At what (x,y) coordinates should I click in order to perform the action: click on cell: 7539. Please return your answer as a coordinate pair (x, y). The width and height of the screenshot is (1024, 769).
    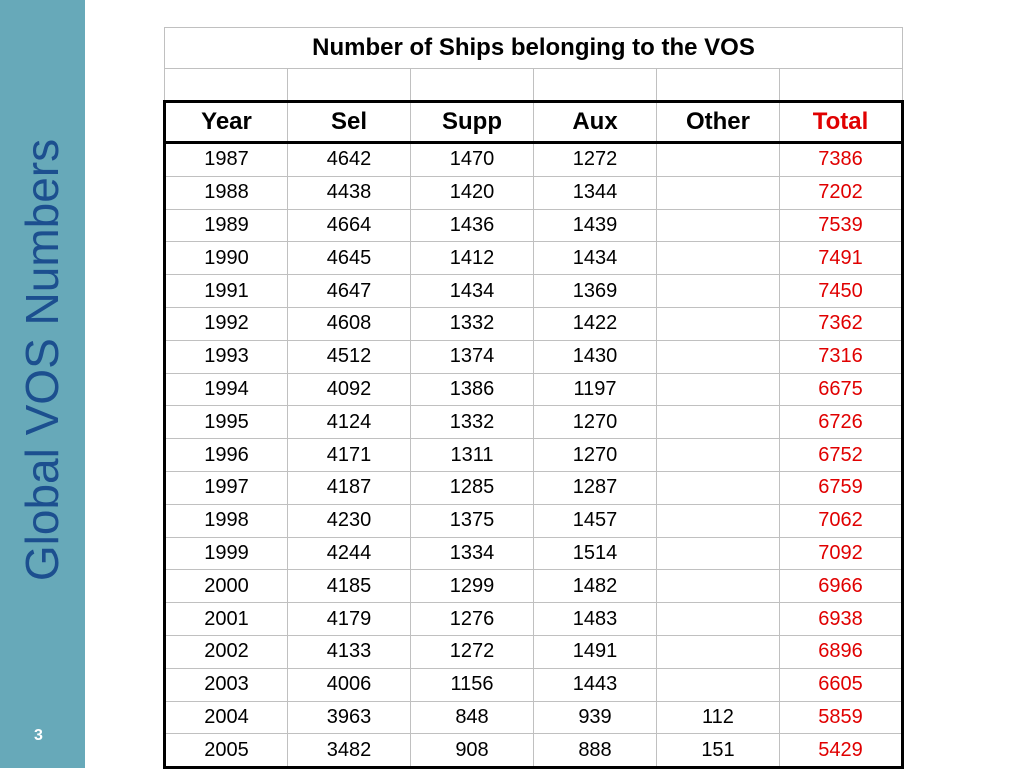
    Looking at the image, I should click on (841, 225).